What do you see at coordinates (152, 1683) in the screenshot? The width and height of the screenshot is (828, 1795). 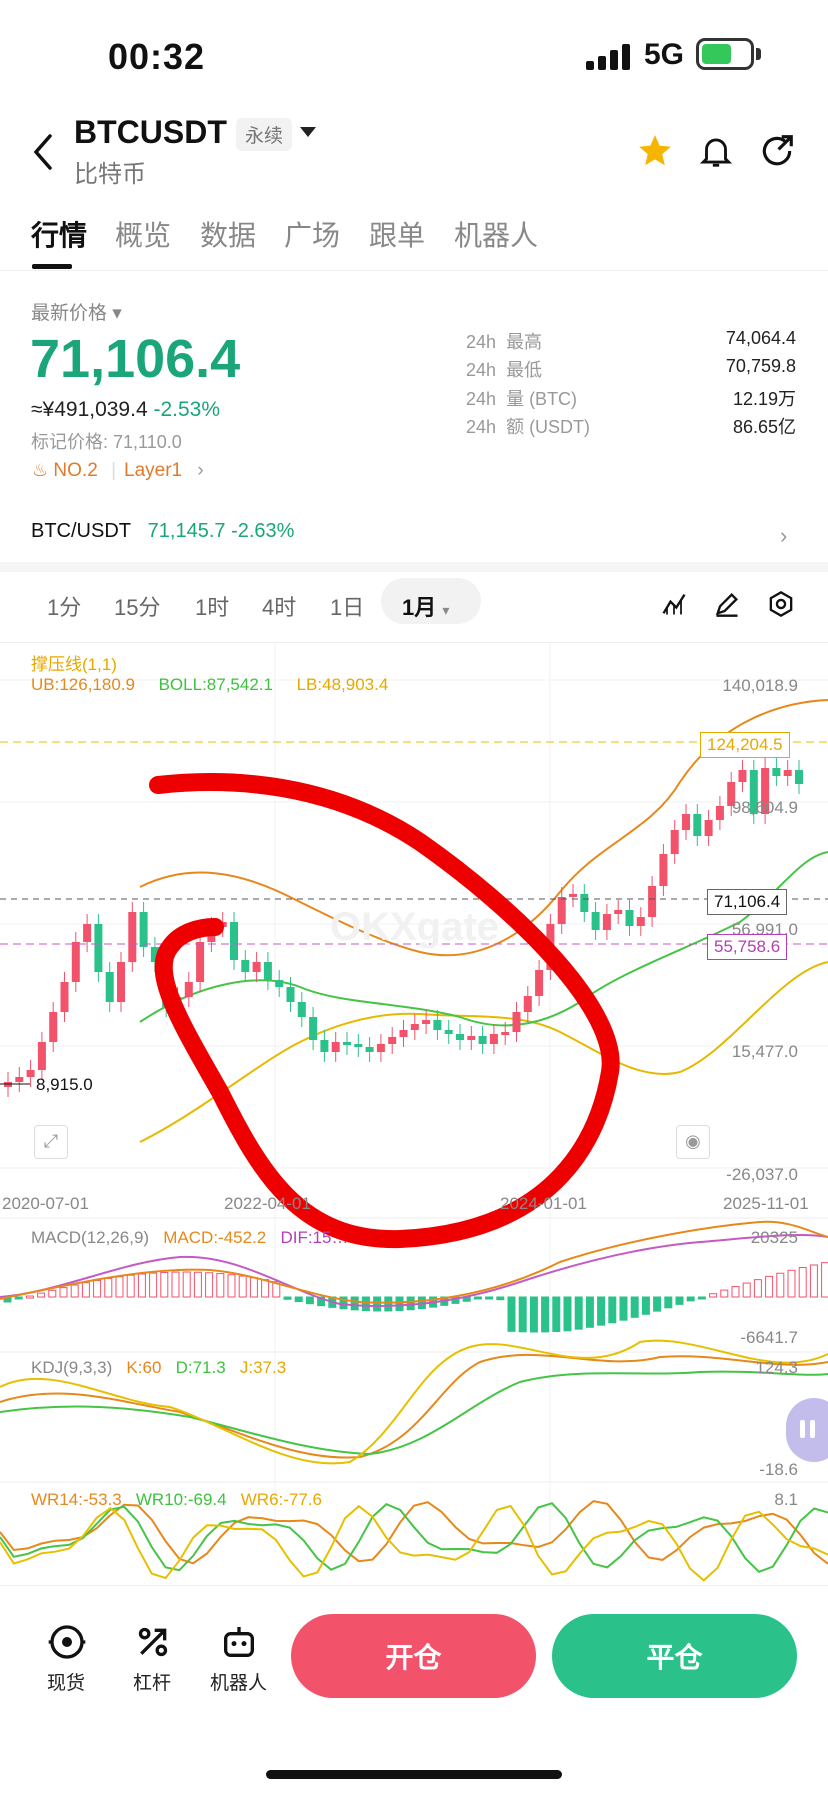 I see `leverage-label: 杠杆` at bounding box center [152, 1683].